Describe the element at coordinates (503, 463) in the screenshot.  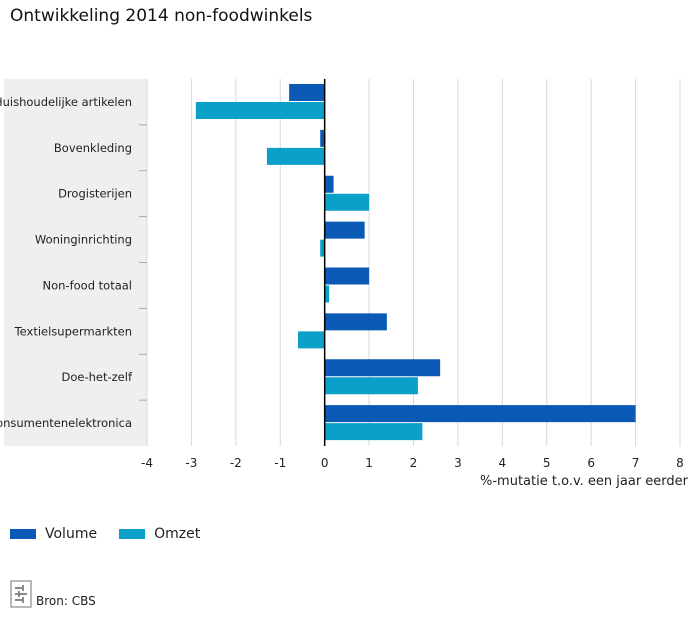
I see `x-tick-label: 4` at that location.